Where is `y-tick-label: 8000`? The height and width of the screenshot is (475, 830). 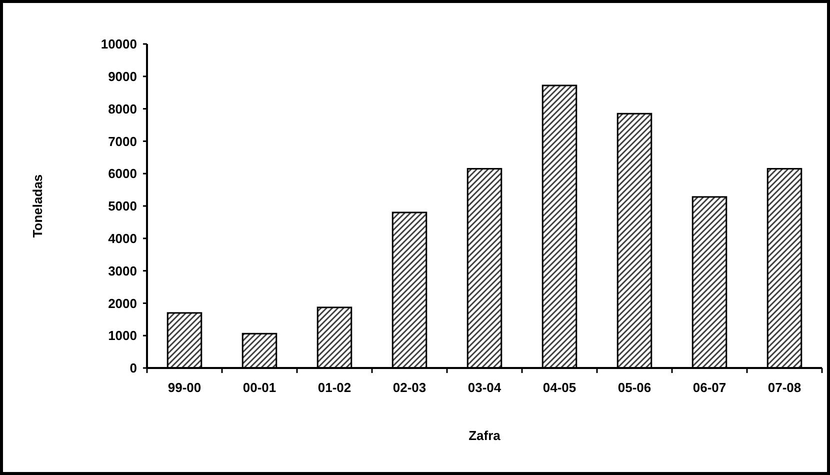
y-tick-label: 8000 is located at coordinates (122, 108).